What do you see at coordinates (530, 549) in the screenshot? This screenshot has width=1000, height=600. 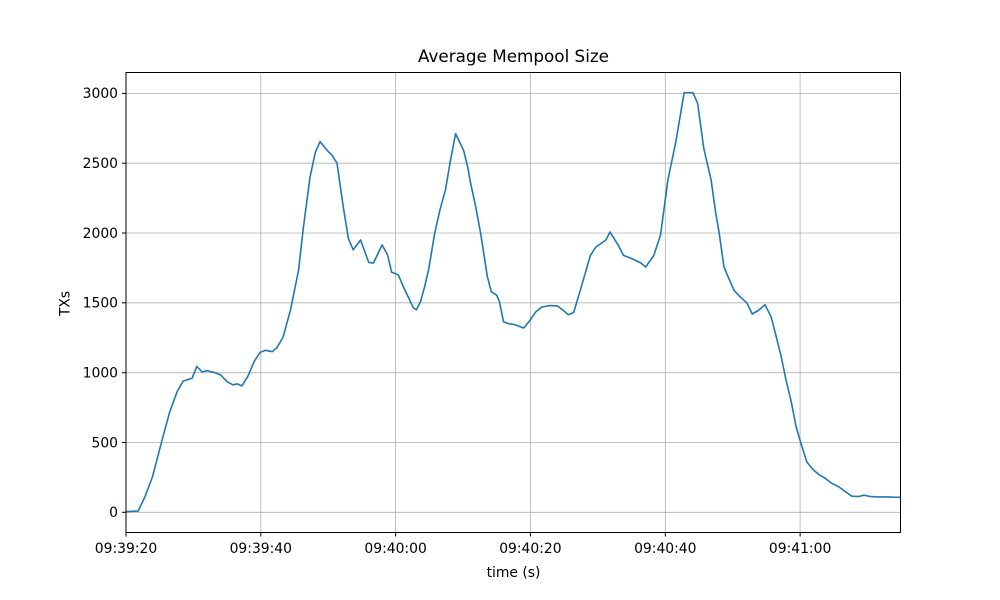 I see `x-tick-label: 09:40:20` at bounding box center [530, 549].